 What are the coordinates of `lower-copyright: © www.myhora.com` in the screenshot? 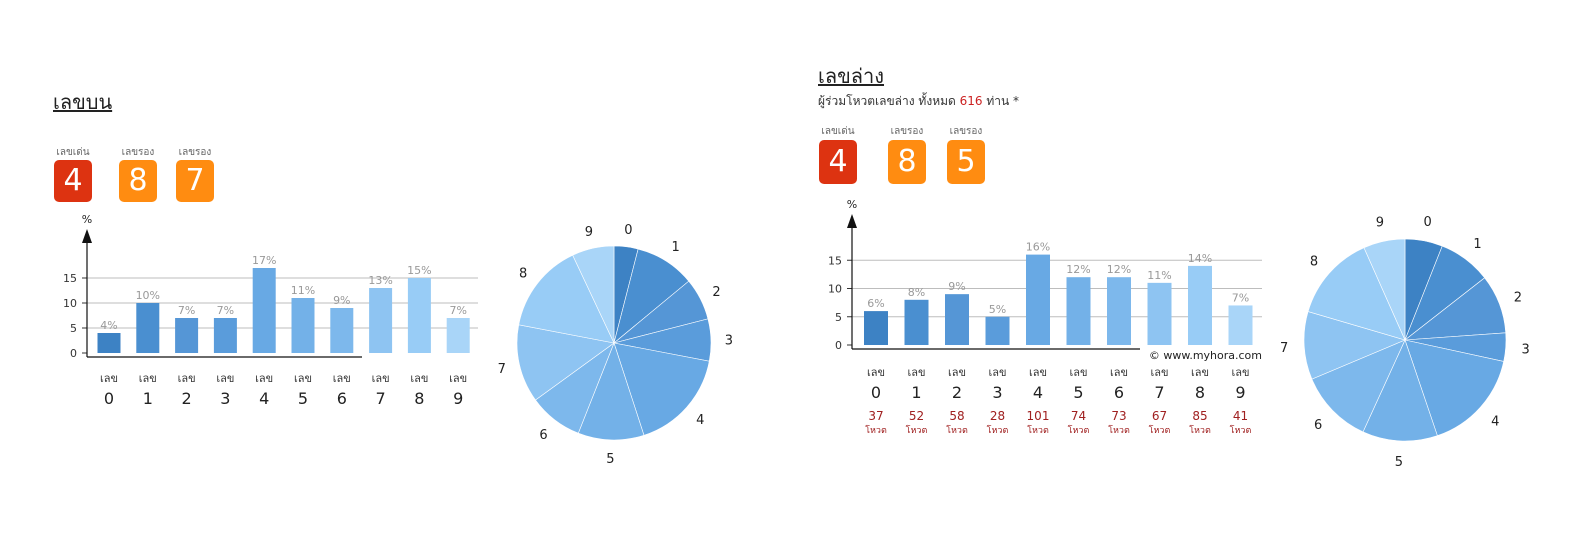 It's located at (1205, 355).